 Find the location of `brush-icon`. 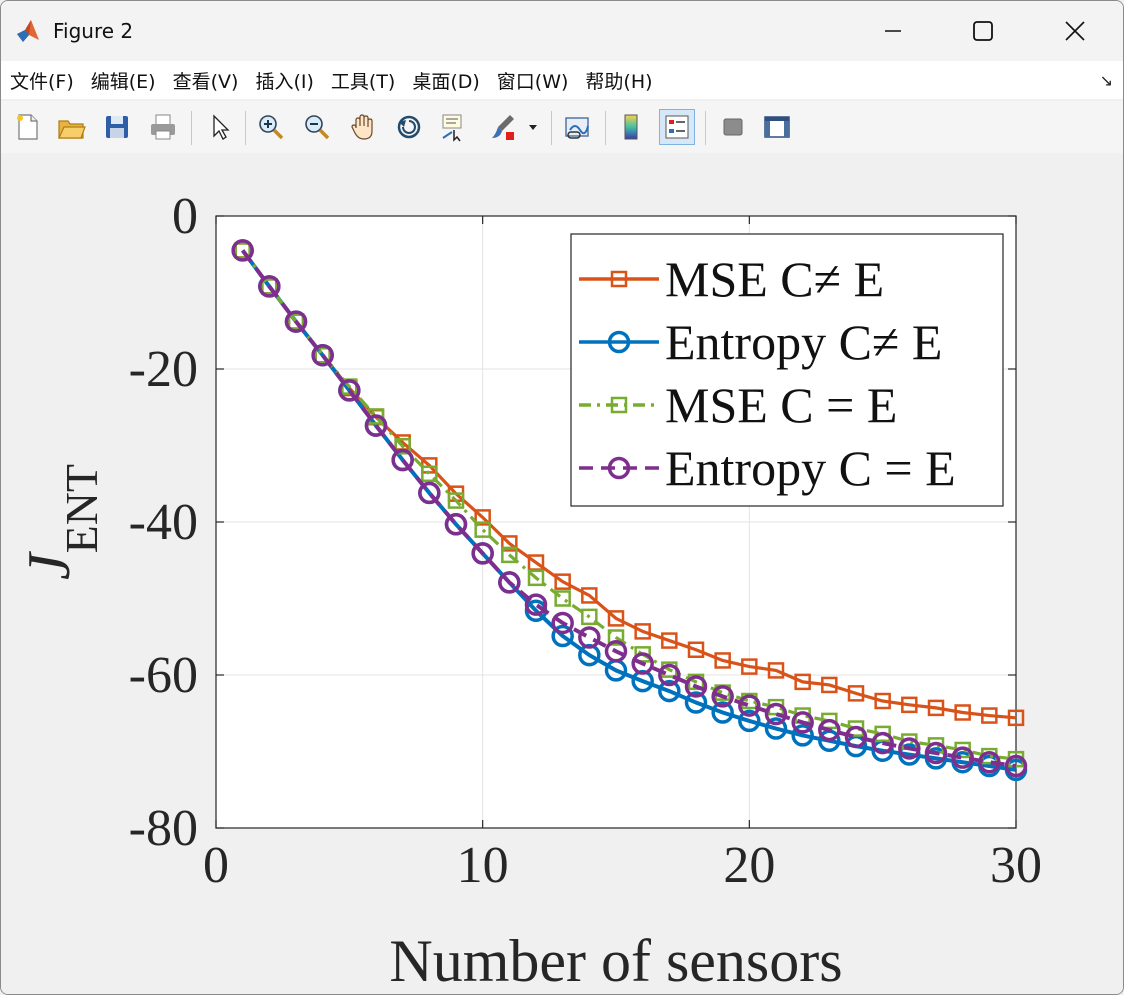

brush-icon is located at coordinates (503, 127).